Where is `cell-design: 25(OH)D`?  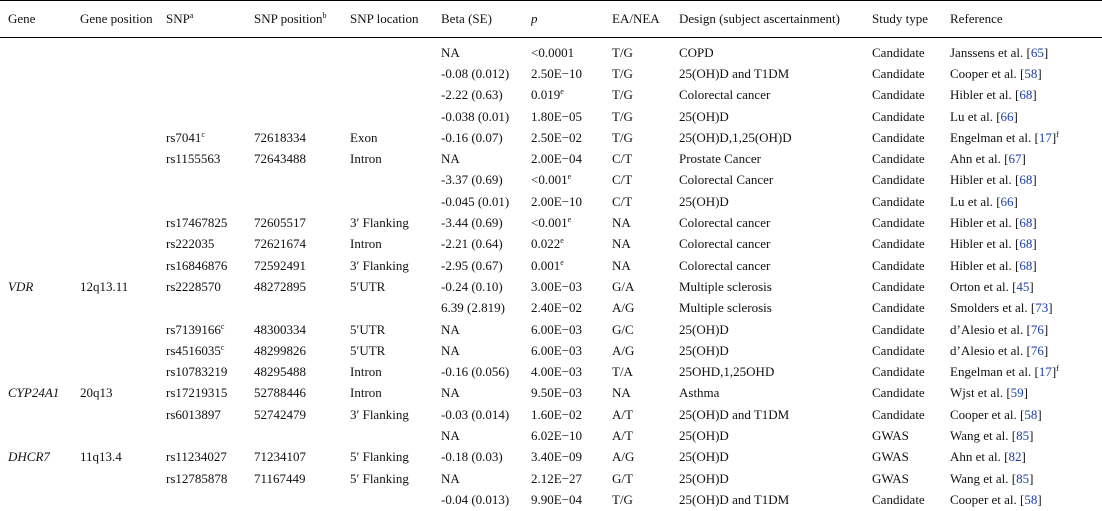
cell-design: 25(OH)D is located at coordinates (775, 478).